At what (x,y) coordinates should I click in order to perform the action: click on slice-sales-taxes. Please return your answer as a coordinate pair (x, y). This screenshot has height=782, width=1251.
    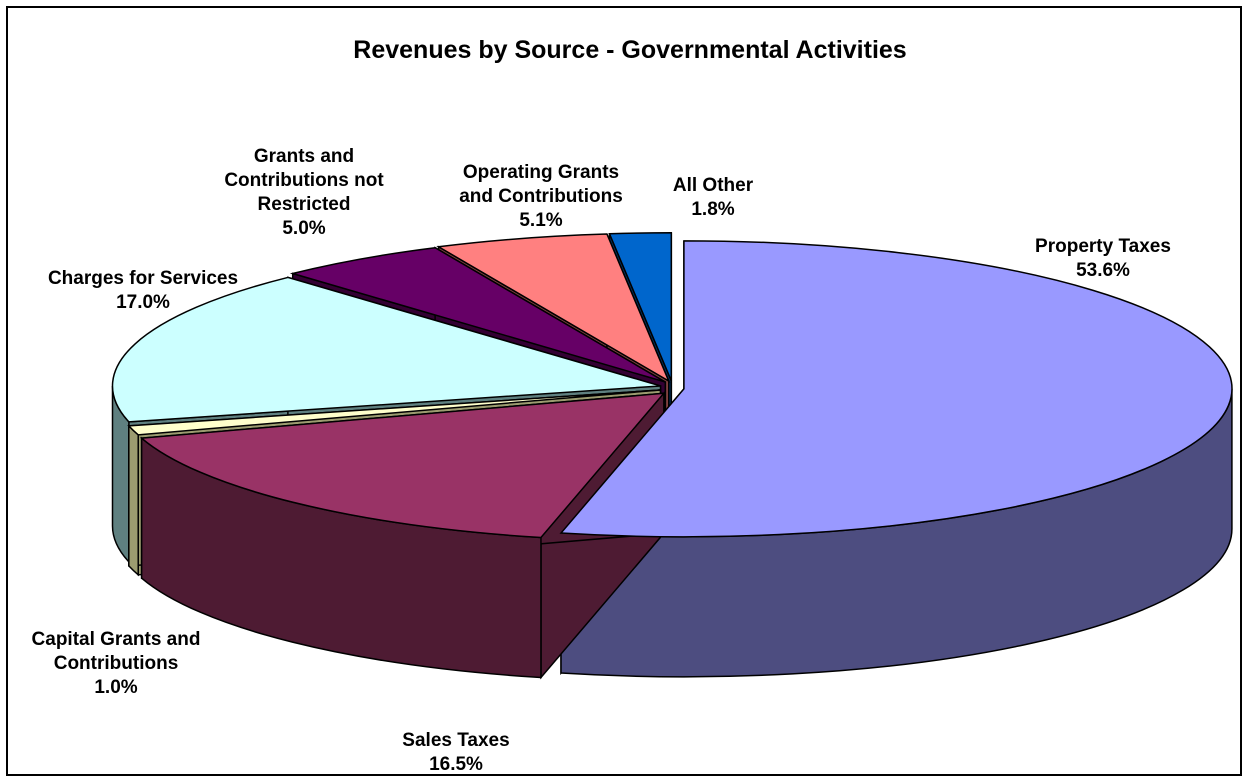
    Looking at the image, I should click on (402, 465).